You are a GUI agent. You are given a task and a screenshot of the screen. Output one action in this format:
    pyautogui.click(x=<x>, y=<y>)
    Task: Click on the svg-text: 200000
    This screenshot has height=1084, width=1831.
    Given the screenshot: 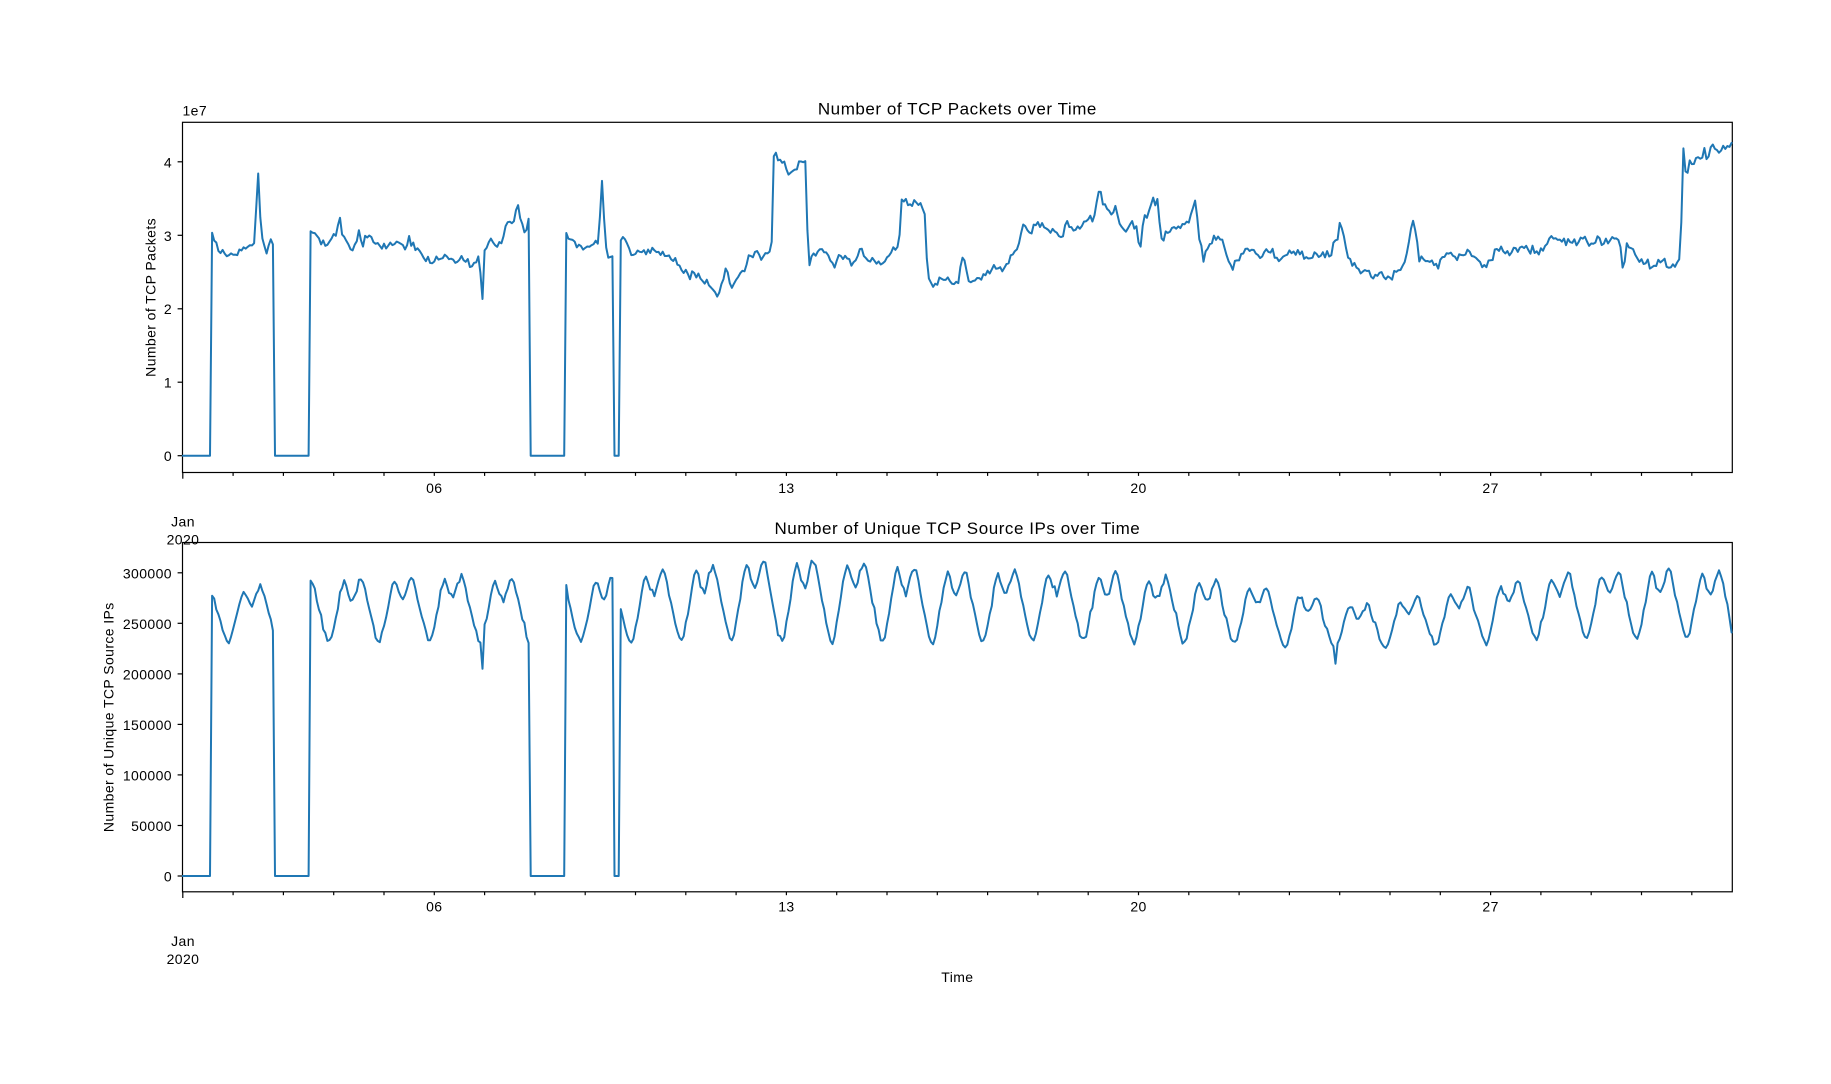 What is the action you would take?
    pyautogui.click(x=147, y=674)
    